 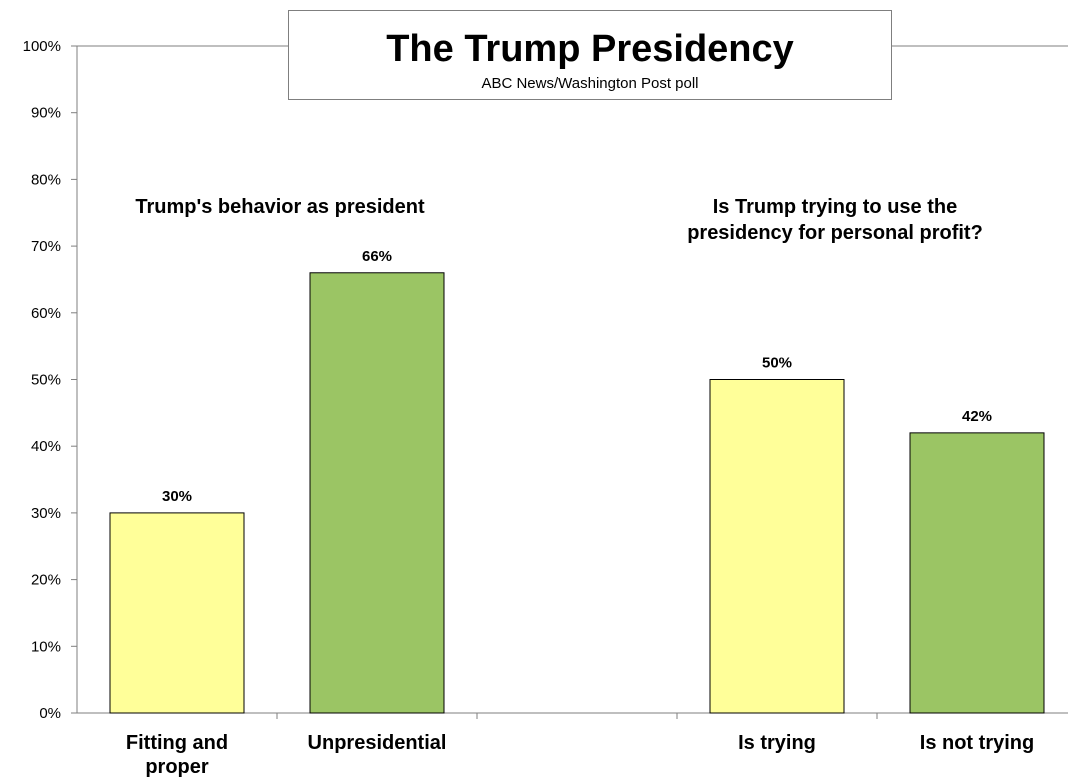 I want to click on data-label: 66%, so click(x=377, y=256).